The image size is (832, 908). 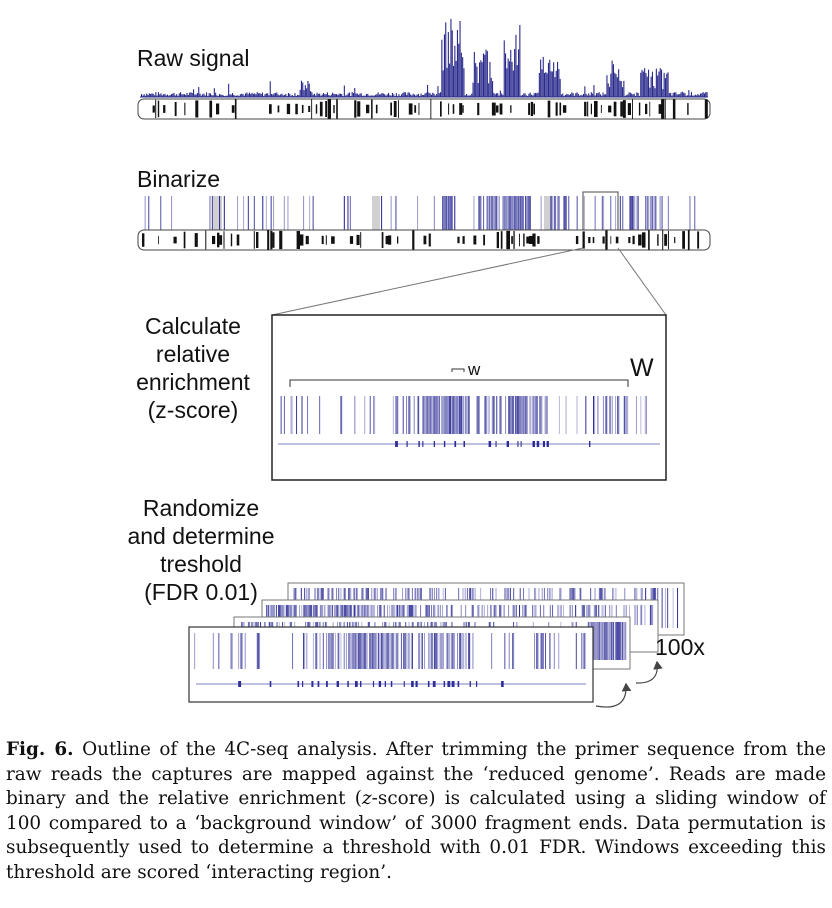 What do you see at coordinates (427, 281) in the screenshot?
I see `zoom-line-left` at bounding box center [427, 281].